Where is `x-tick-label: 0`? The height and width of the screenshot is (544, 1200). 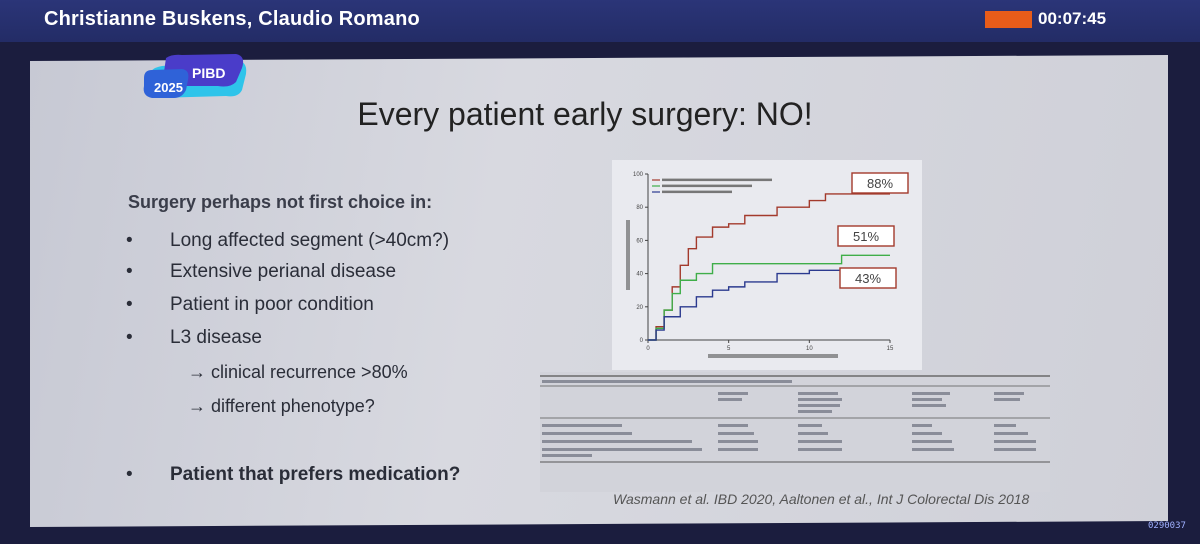
x-tick-label: 0 is located at coordinates (648, 349).